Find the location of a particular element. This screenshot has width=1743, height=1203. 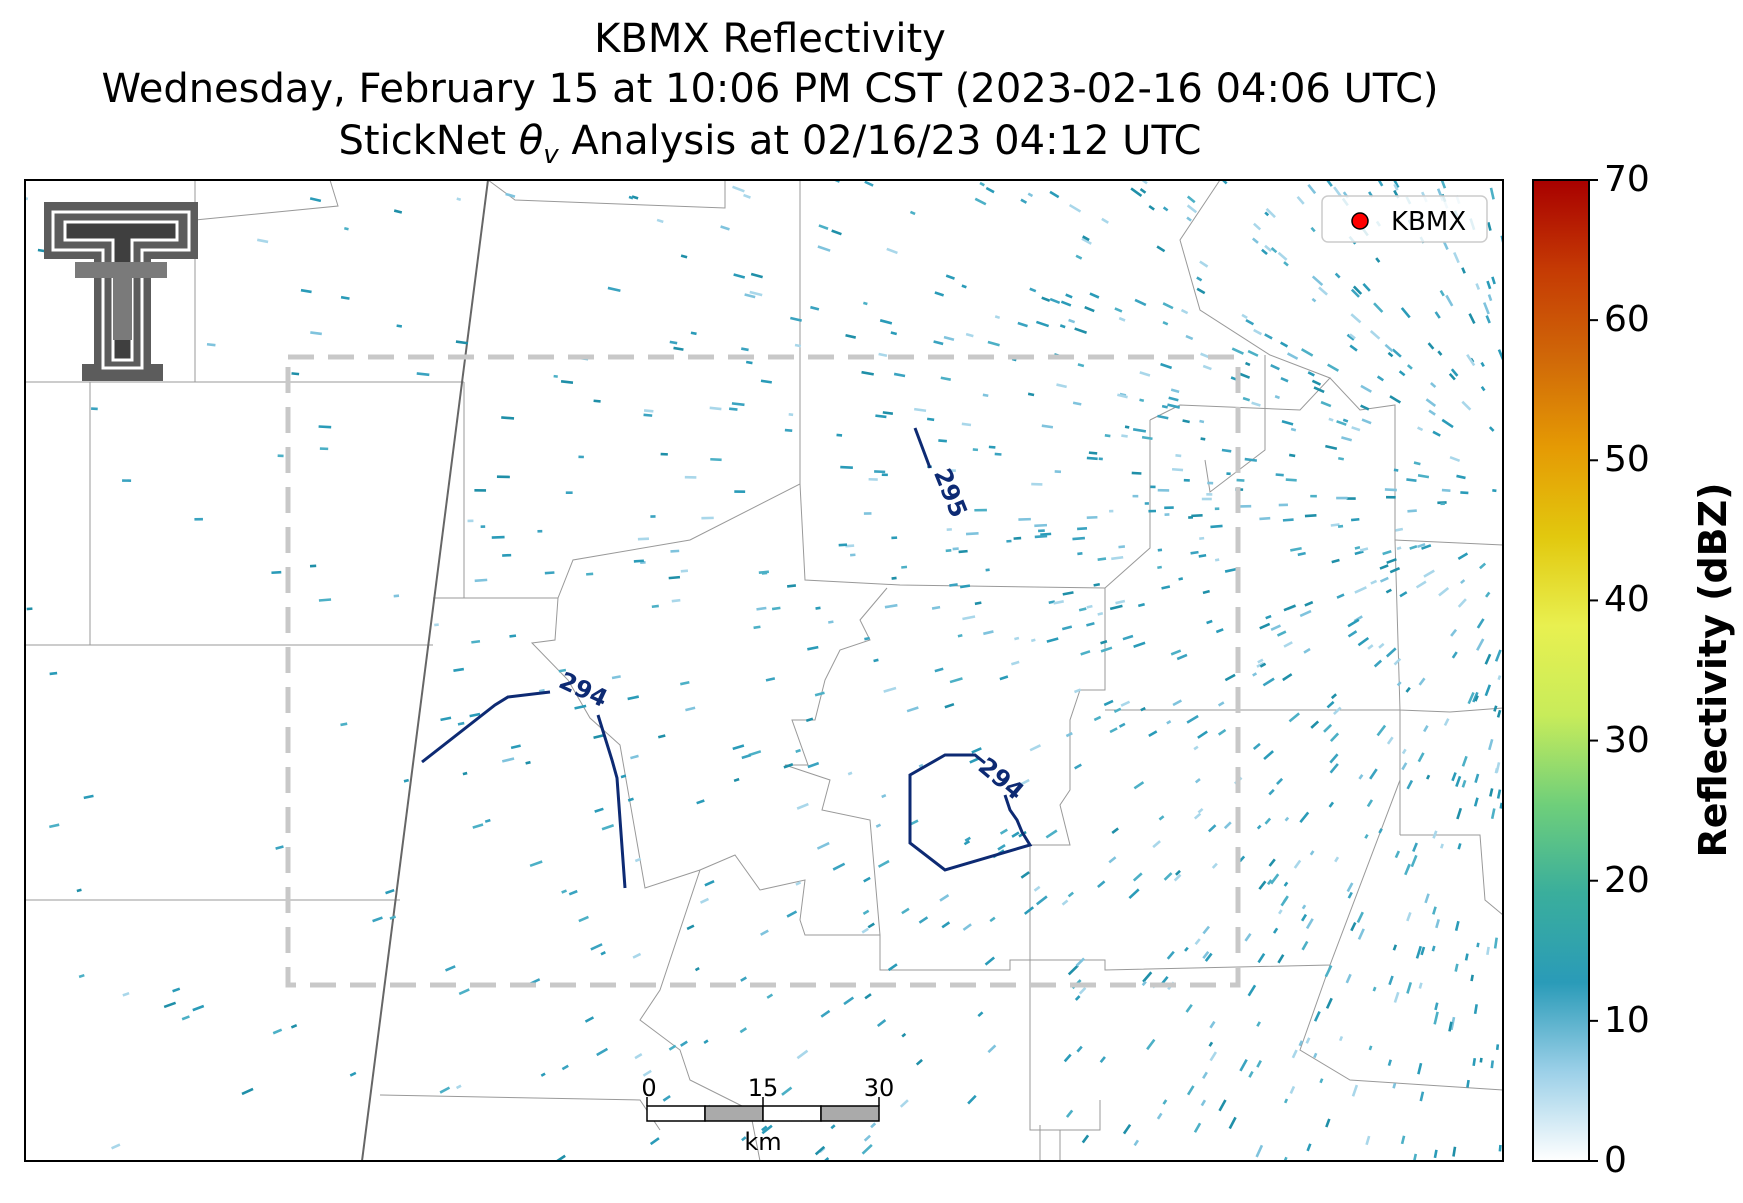

colorbar-ticks is located at coordinates (1593, 670).